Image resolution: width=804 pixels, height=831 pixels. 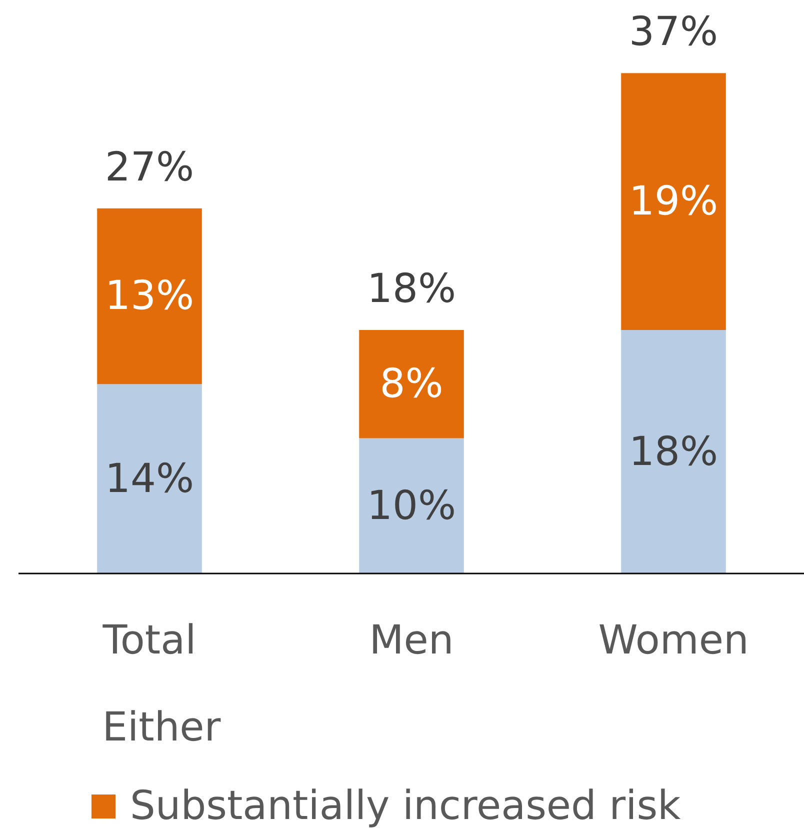 I want to click on data-label: 18%, so click(x=673, y=451).